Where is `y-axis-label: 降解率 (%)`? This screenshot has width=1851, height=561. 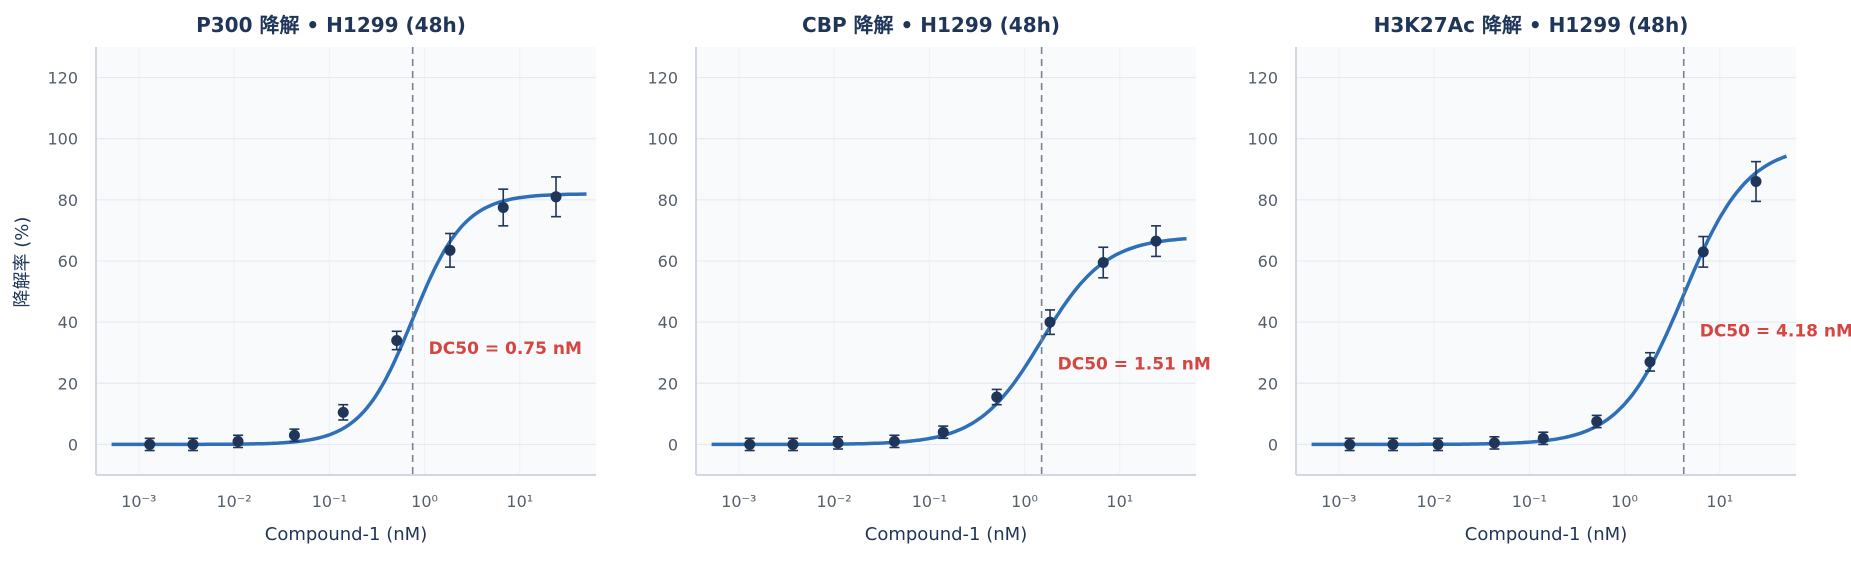 y-axis-label: 降解率 (%) is located at coordinates (22, 262).